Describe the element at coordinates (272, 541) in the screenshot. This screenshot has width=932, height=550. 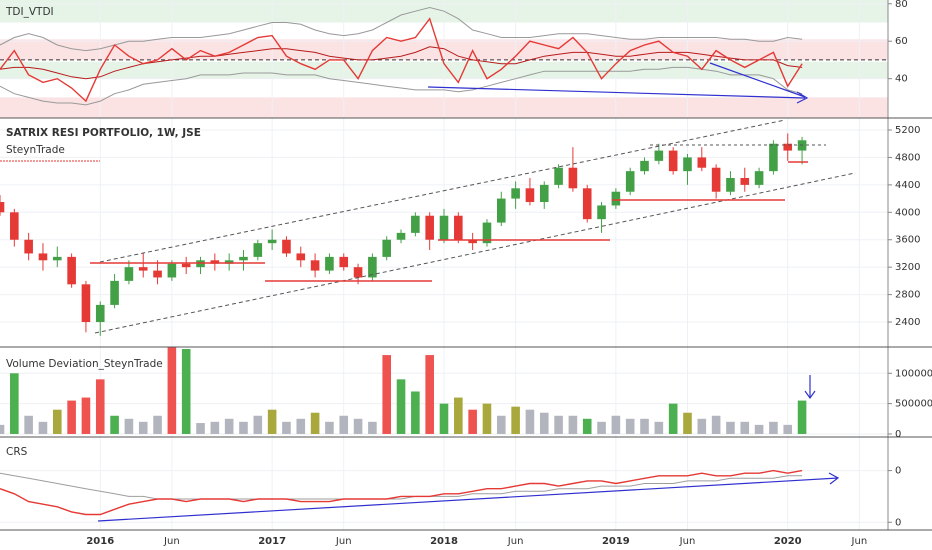
I see `x-tick-label: 2017` at that location.